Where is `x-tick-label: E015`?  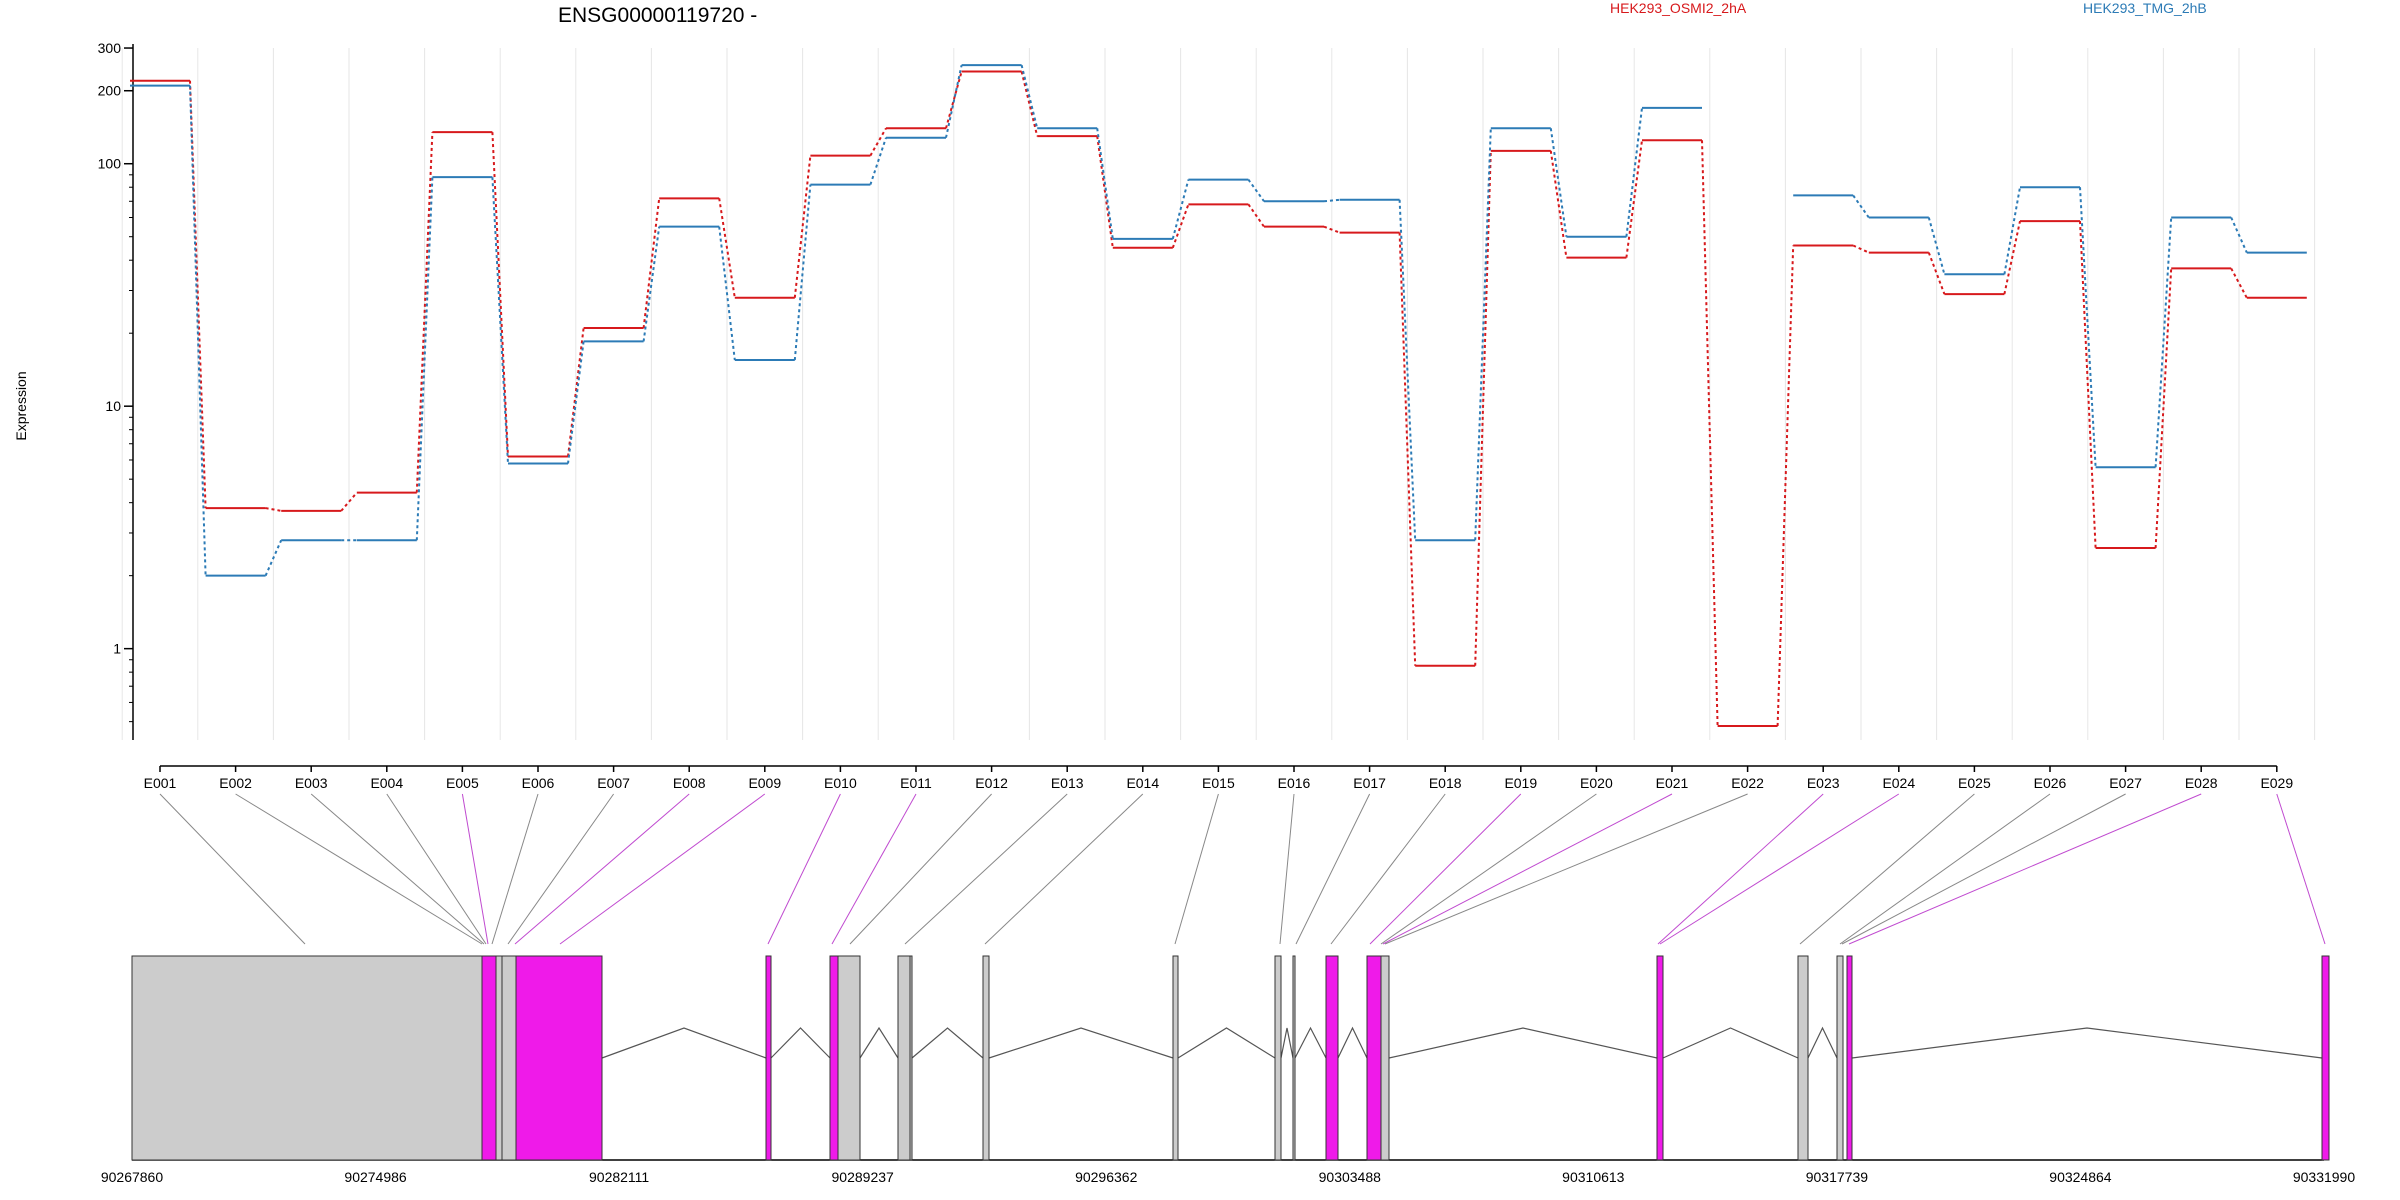 x-tick-label: E015 is located at coordinates (1218, 783).